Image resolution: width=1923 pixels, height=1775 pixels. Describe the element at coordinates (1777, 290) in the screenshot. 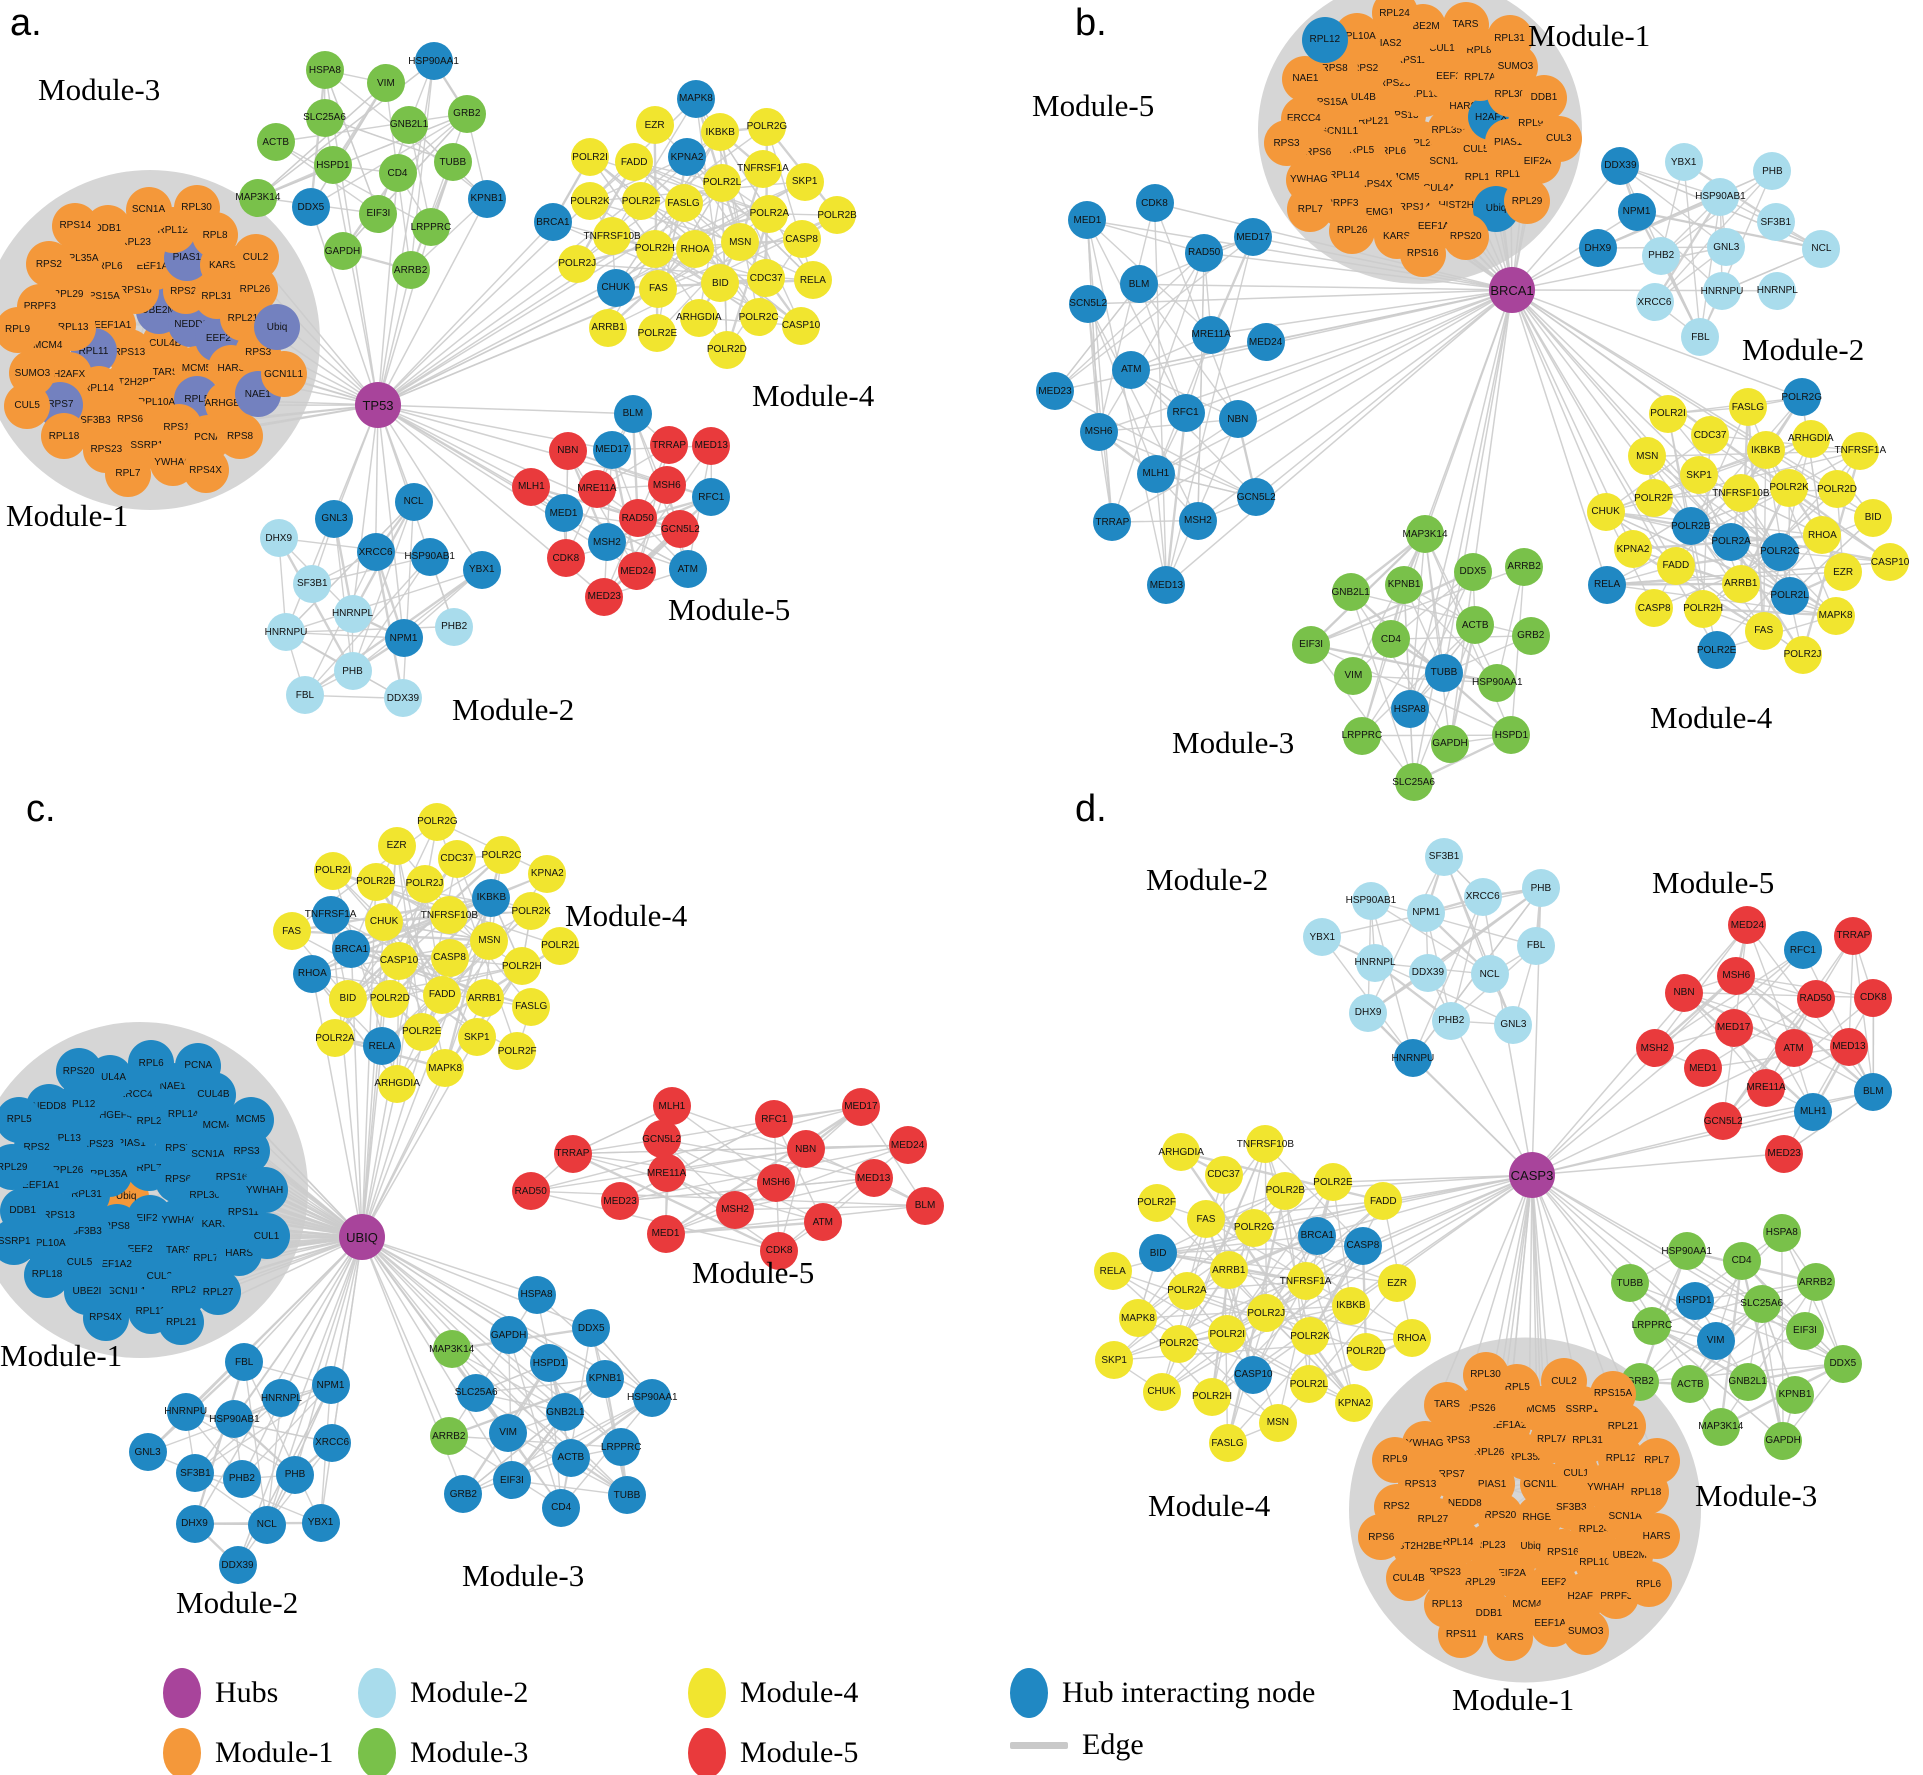

I see `node-HNRNPL: HNRNPL` at that location.